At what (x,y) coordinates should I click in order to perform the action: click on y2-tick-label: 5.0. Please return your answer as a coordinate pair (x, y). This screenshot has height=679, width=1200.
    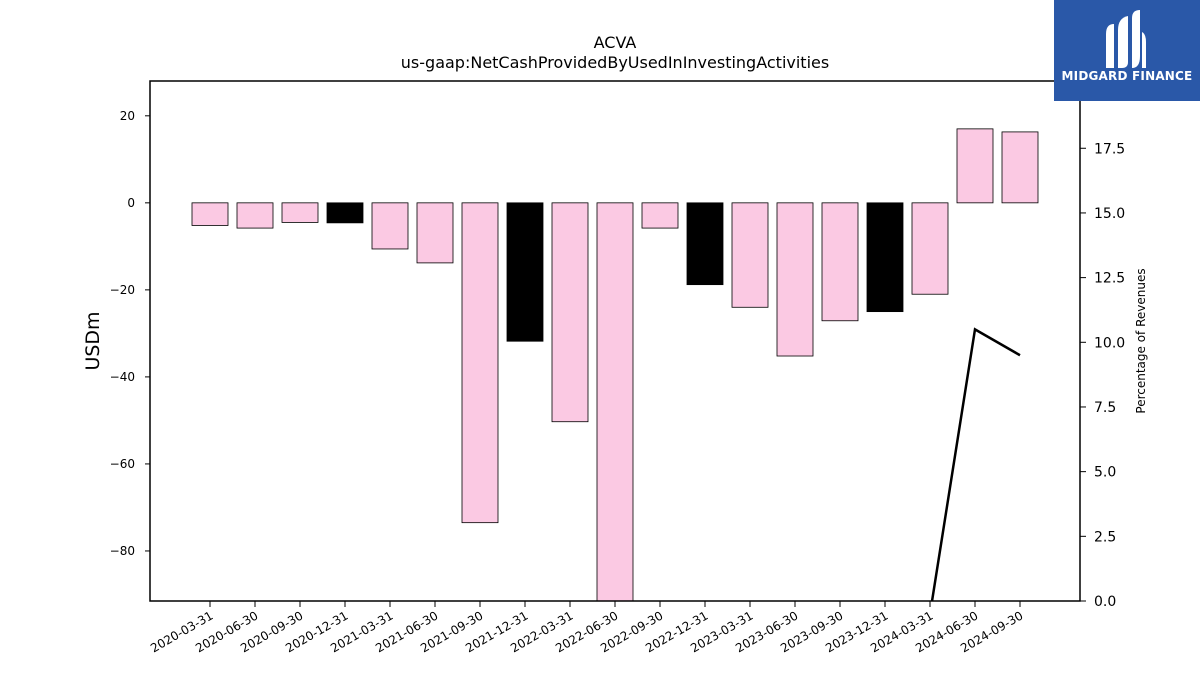
    Looking at the image, I should click on (1105, 473).